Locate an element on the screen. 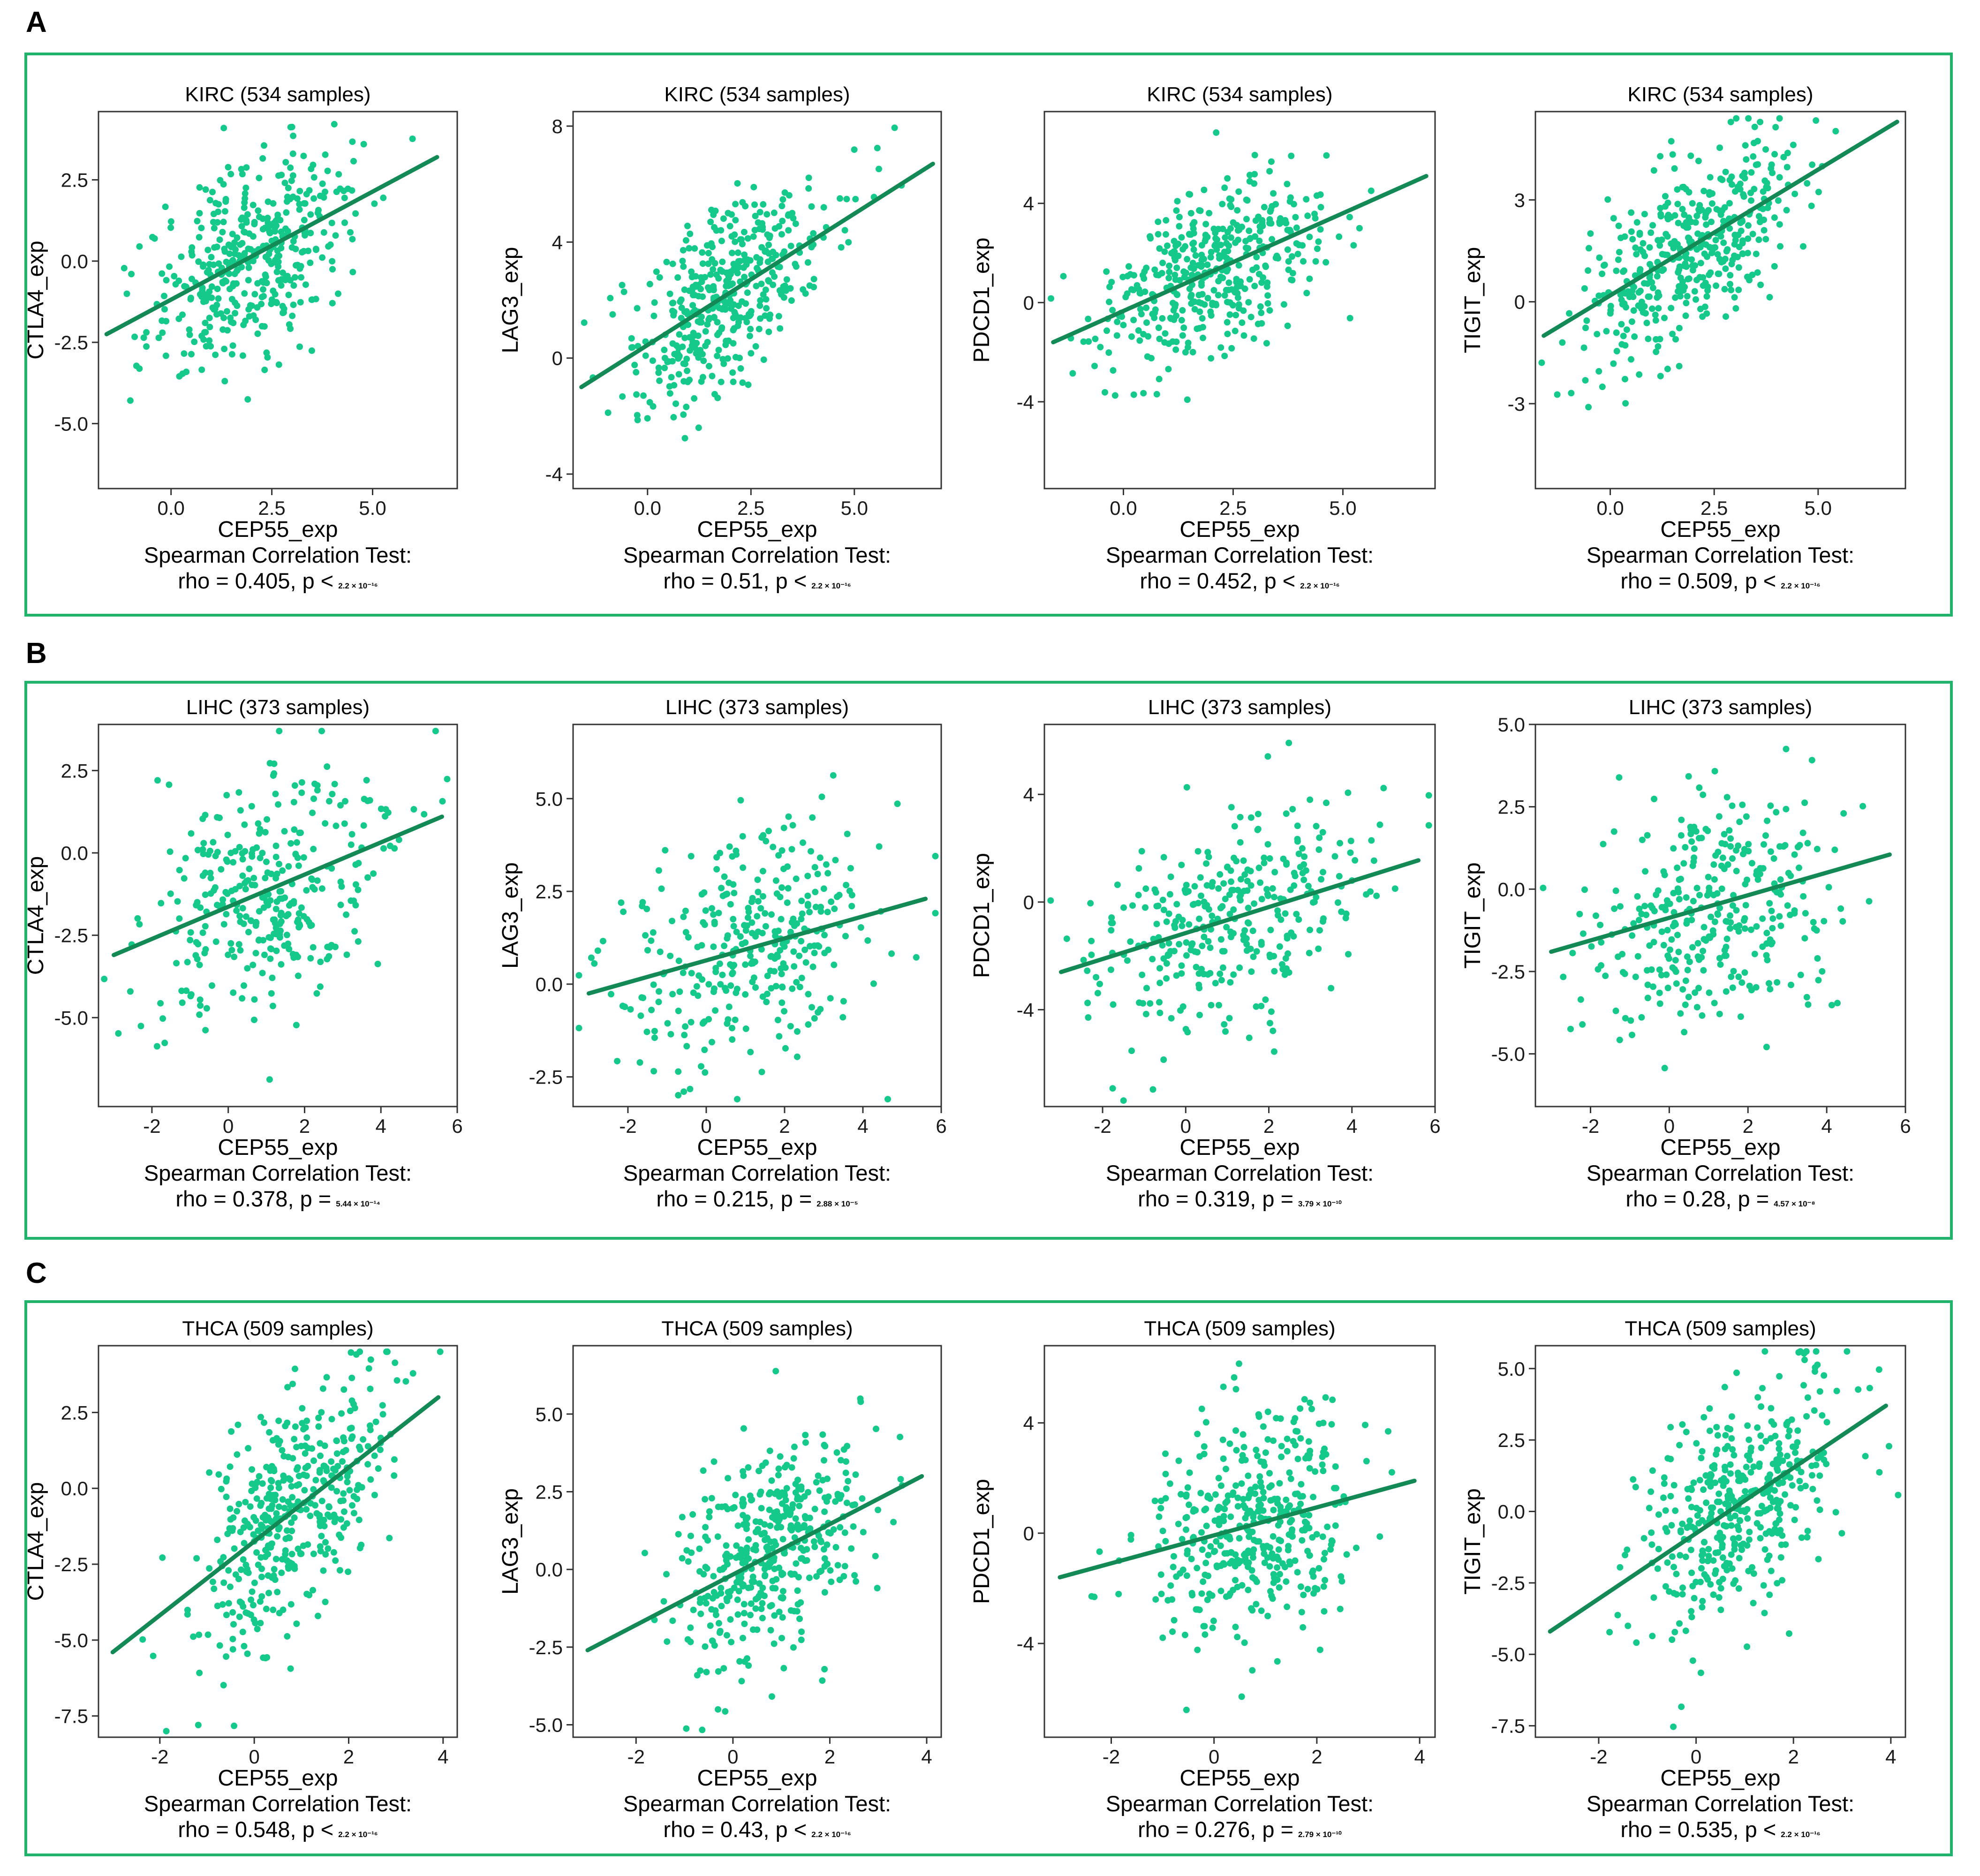 The width and height of the screenshot is (1980, 1876). x-tick-label: -2 is located at coordinates (1590, 1126).